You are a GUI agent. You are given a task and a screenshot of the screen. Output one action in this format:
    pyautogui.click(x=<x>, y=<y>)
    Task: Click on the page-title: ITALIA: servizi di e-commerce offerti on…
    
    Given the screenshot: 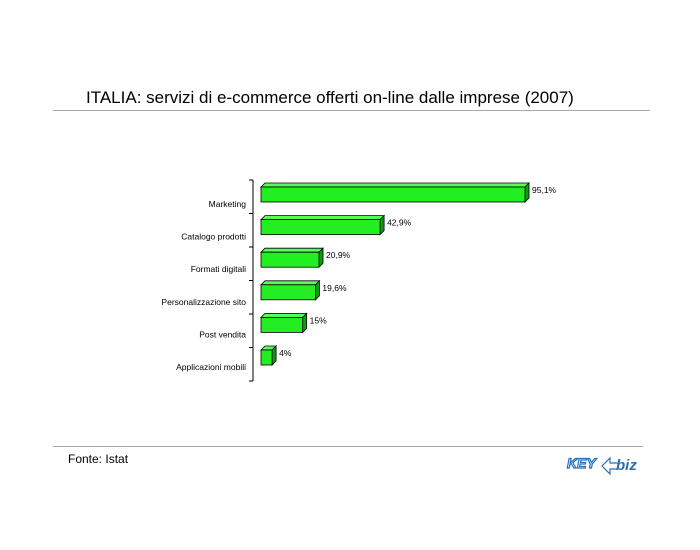 What is the action you would take?
    pyautogui.click(x=330, y=97)
    